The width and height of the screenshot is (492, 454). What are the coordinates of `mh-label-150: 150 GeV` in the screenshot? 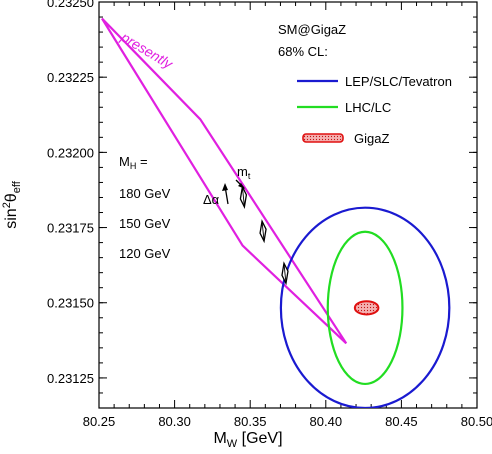 It's located at (145, 223).